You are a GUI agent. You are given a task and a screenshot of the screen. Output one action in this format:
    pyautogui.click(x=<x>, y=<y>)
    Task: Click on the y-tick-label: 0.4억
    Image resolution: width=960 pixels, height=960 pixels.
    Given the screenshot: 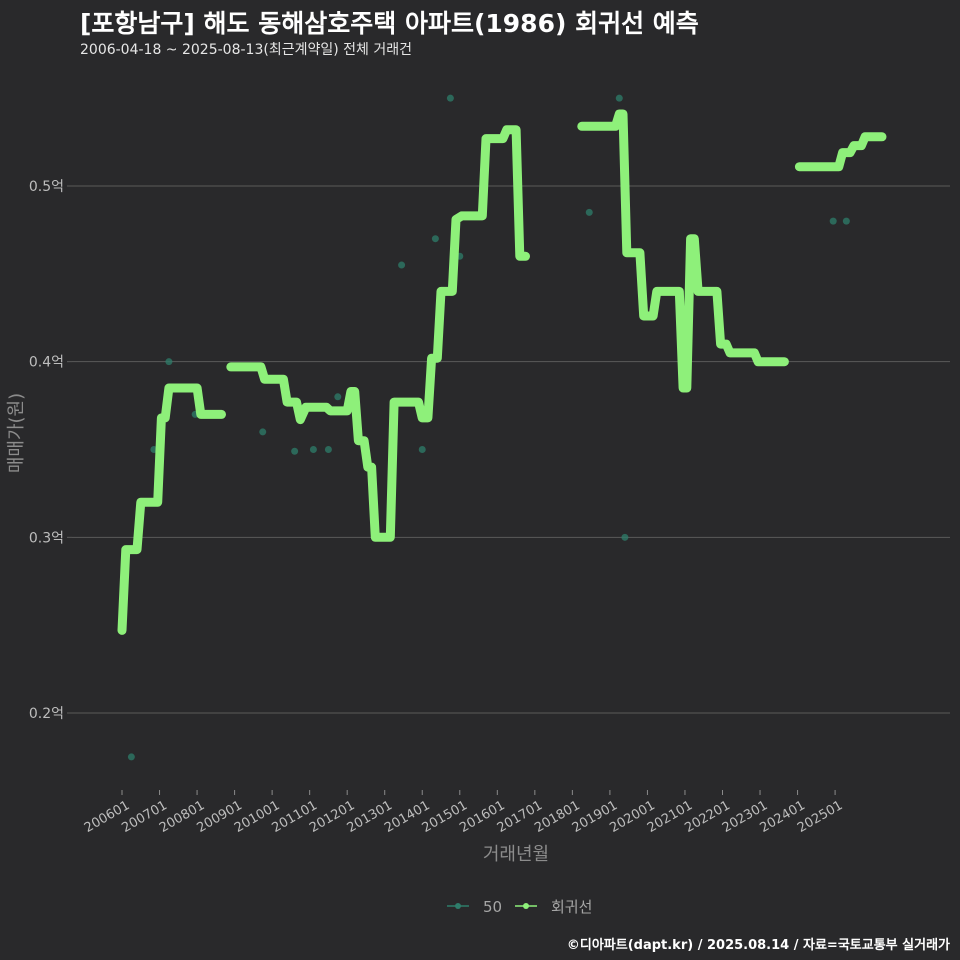 What is the action you would take?
    pyautogui.click(x=46, y=363)
    